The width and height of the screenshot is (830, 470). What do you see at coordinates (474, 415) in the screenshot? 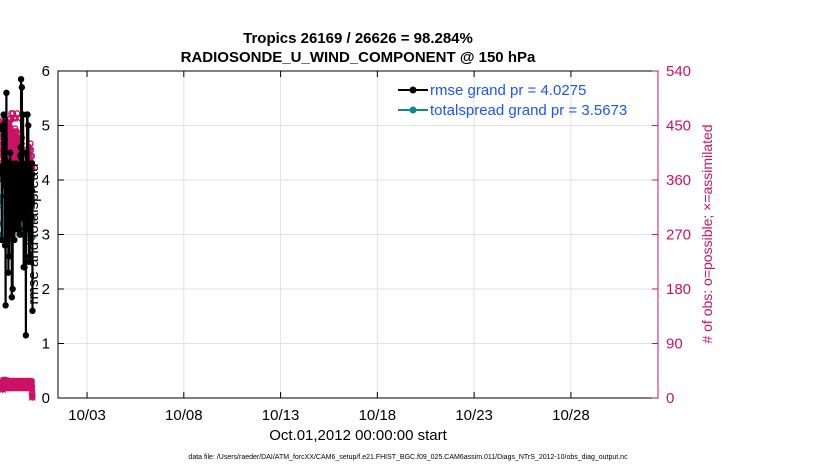
I see `x-tick-label-4: 10/23` at bounding box center [474, 415].